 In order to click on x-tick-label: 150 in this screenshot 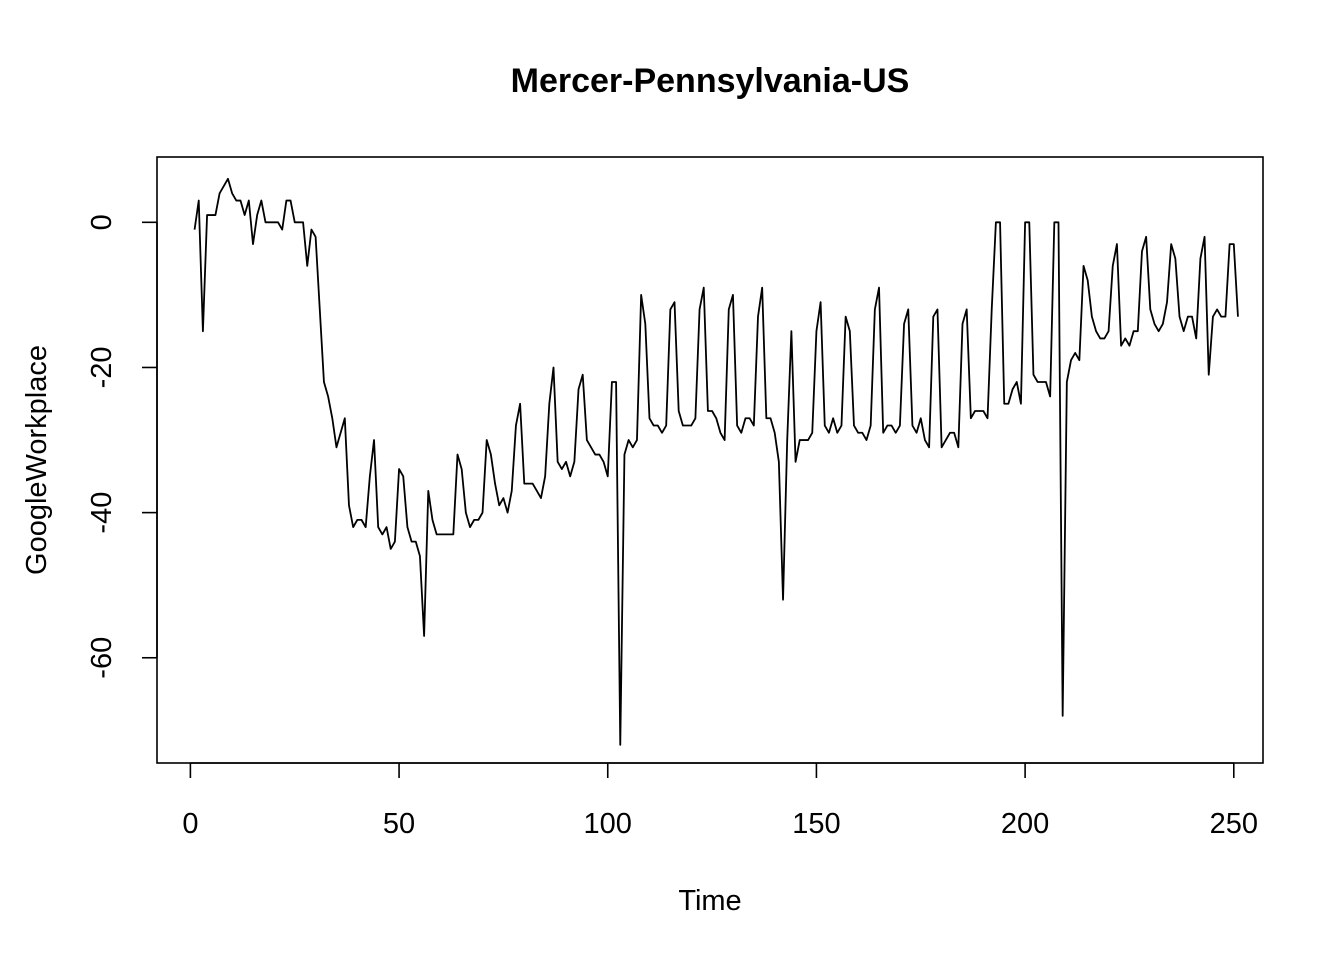, I will do `click(816, 824)`.